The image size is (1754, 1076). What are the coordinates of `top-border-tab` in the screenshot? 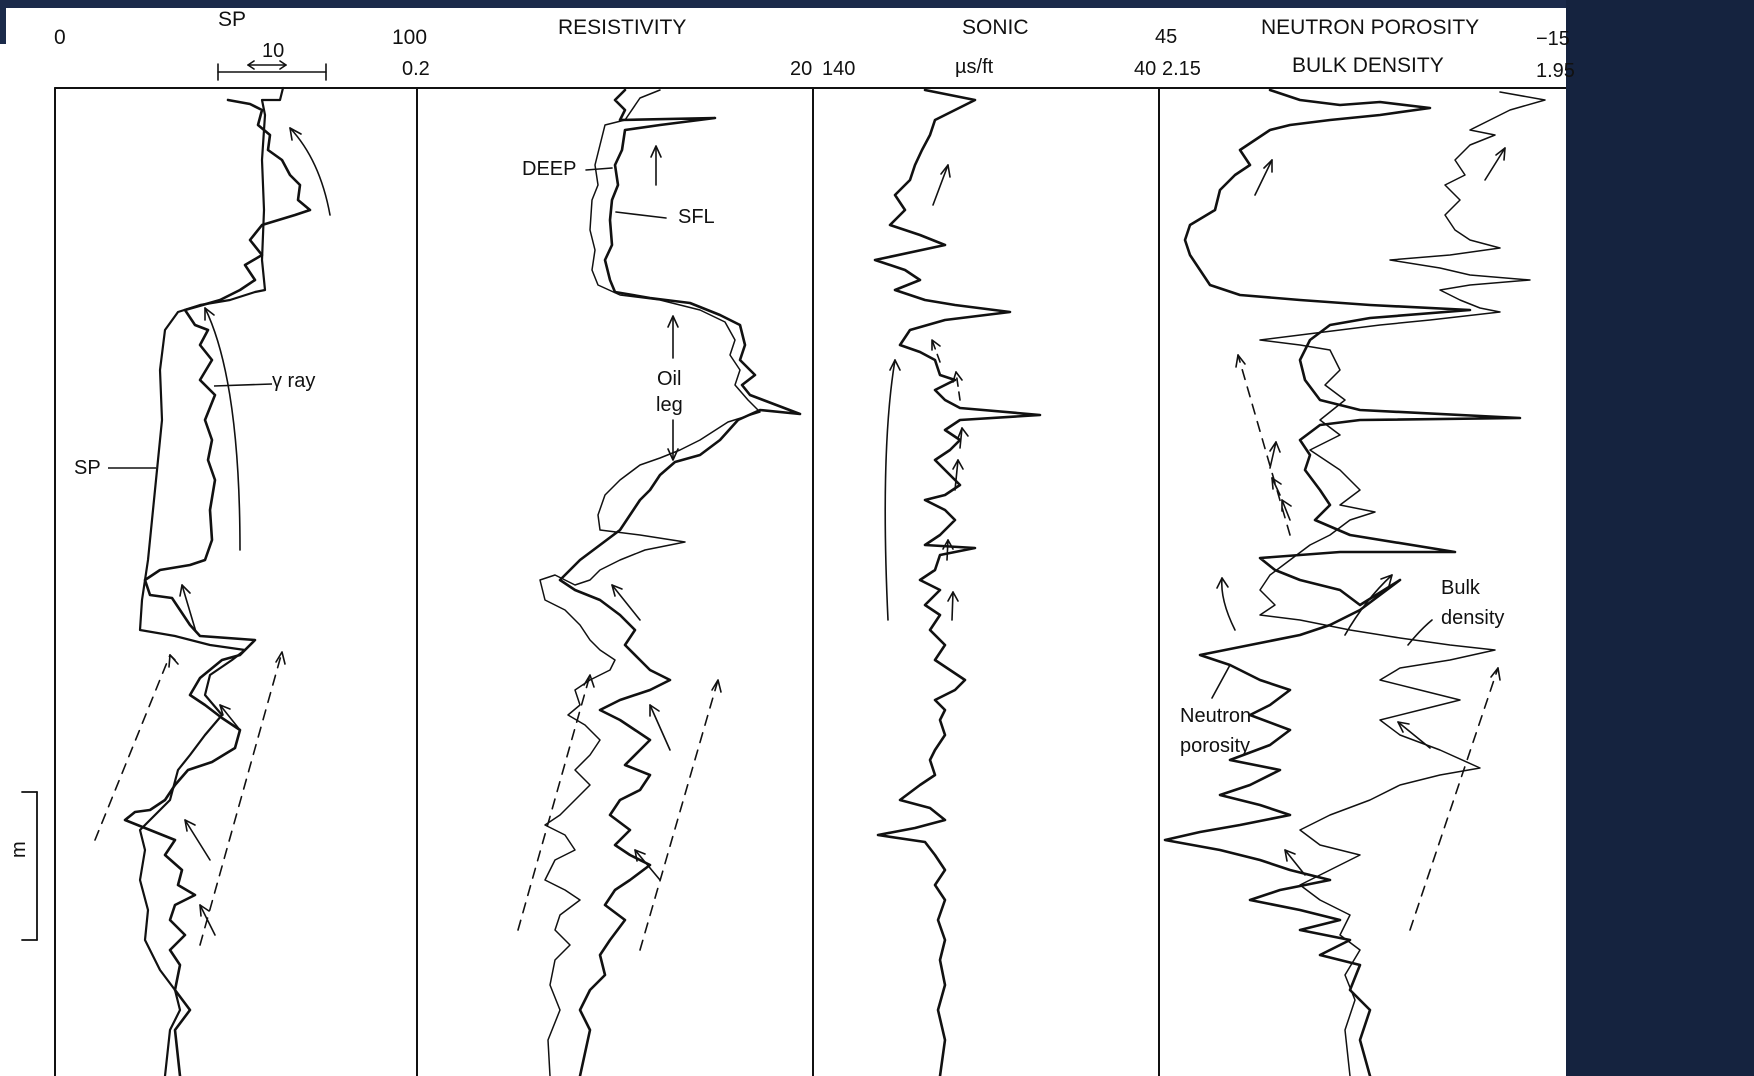 It's located at (3, 22).